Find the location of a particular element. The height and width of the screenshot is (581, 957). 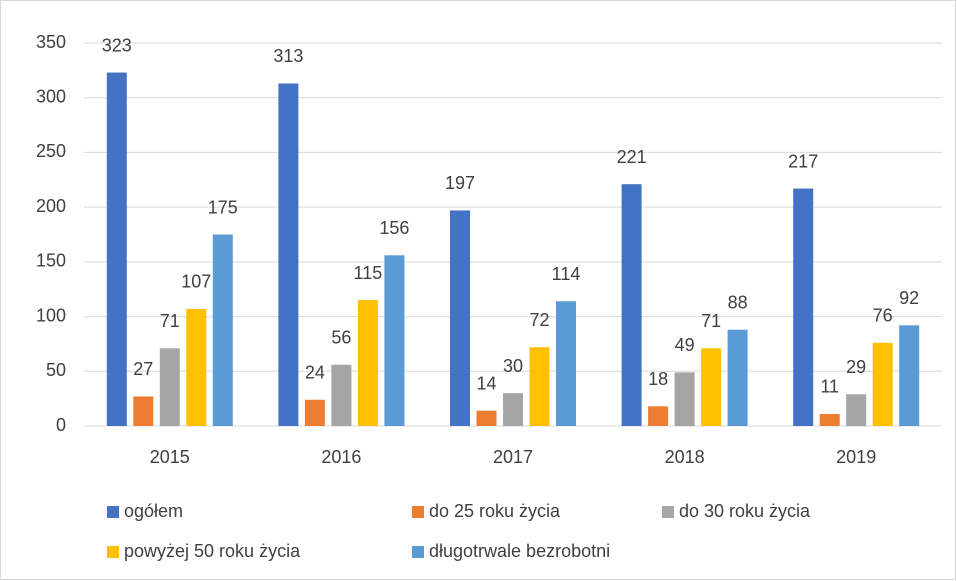

legend-label: do 25 roku życia is located at coordinates (495, 511).